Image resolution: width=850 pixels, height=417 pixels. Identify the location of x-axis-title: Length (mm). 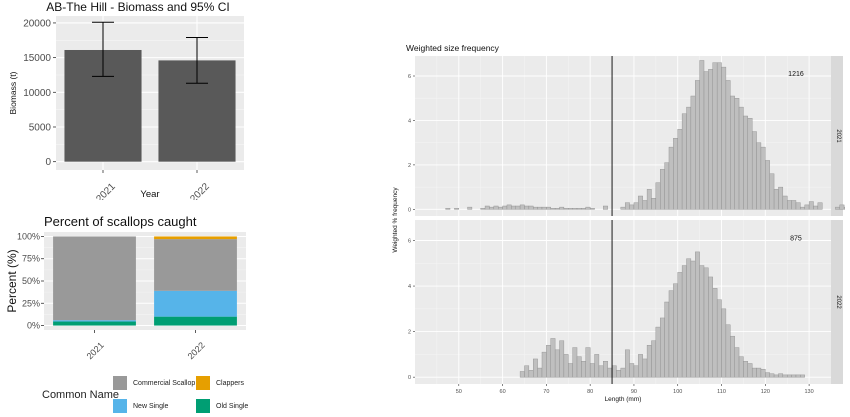
(623, 399).